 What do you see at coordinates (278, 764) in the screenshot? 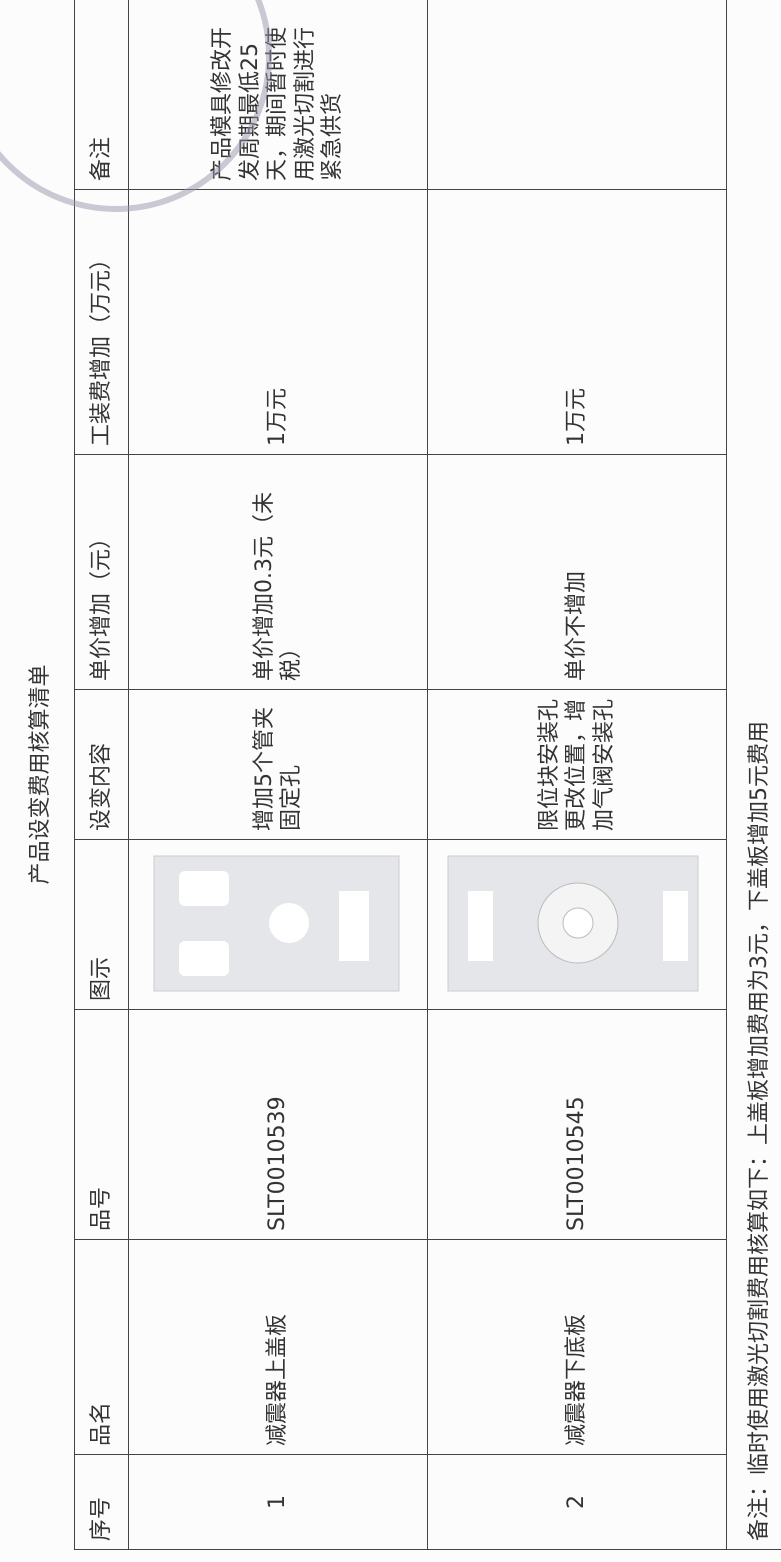
I see `cell: 增加5个管夹固定孔` at bounding box center [278, 764].